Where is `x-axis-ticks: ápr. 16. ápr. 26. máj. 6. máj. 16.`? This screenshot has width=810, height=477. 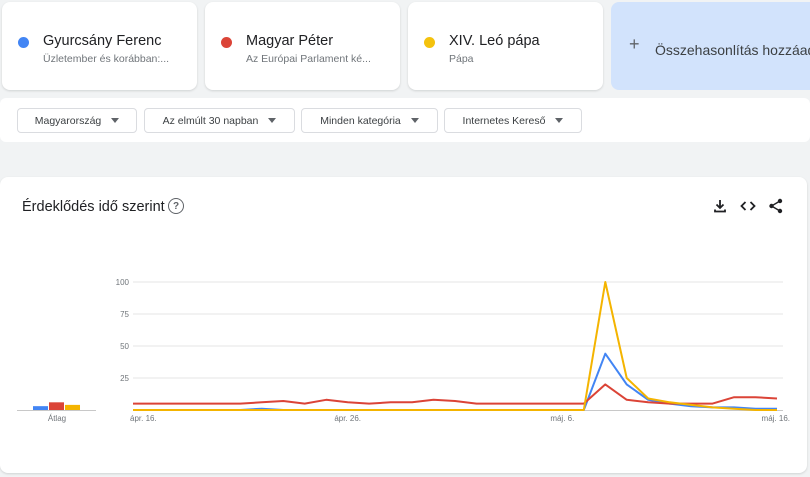
x-axis-ticks: ápr. 16. ápr. 26. máj. 6. máj. 16. is located at coordinates (460, 418).